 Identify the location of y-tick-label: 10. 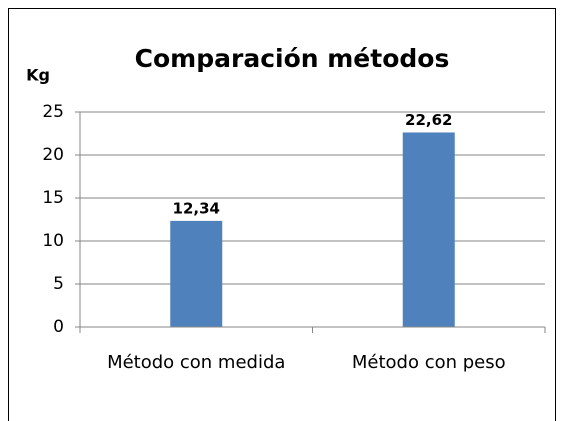
(53, 241).